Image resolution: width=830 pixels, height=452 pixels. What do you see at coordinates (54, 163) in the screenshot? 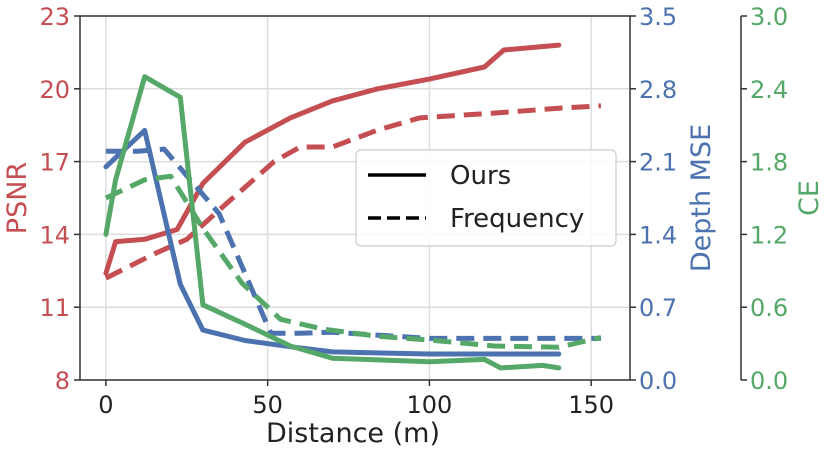
I see `psnr-tick-label: 17` at bounding box center [54, 163].